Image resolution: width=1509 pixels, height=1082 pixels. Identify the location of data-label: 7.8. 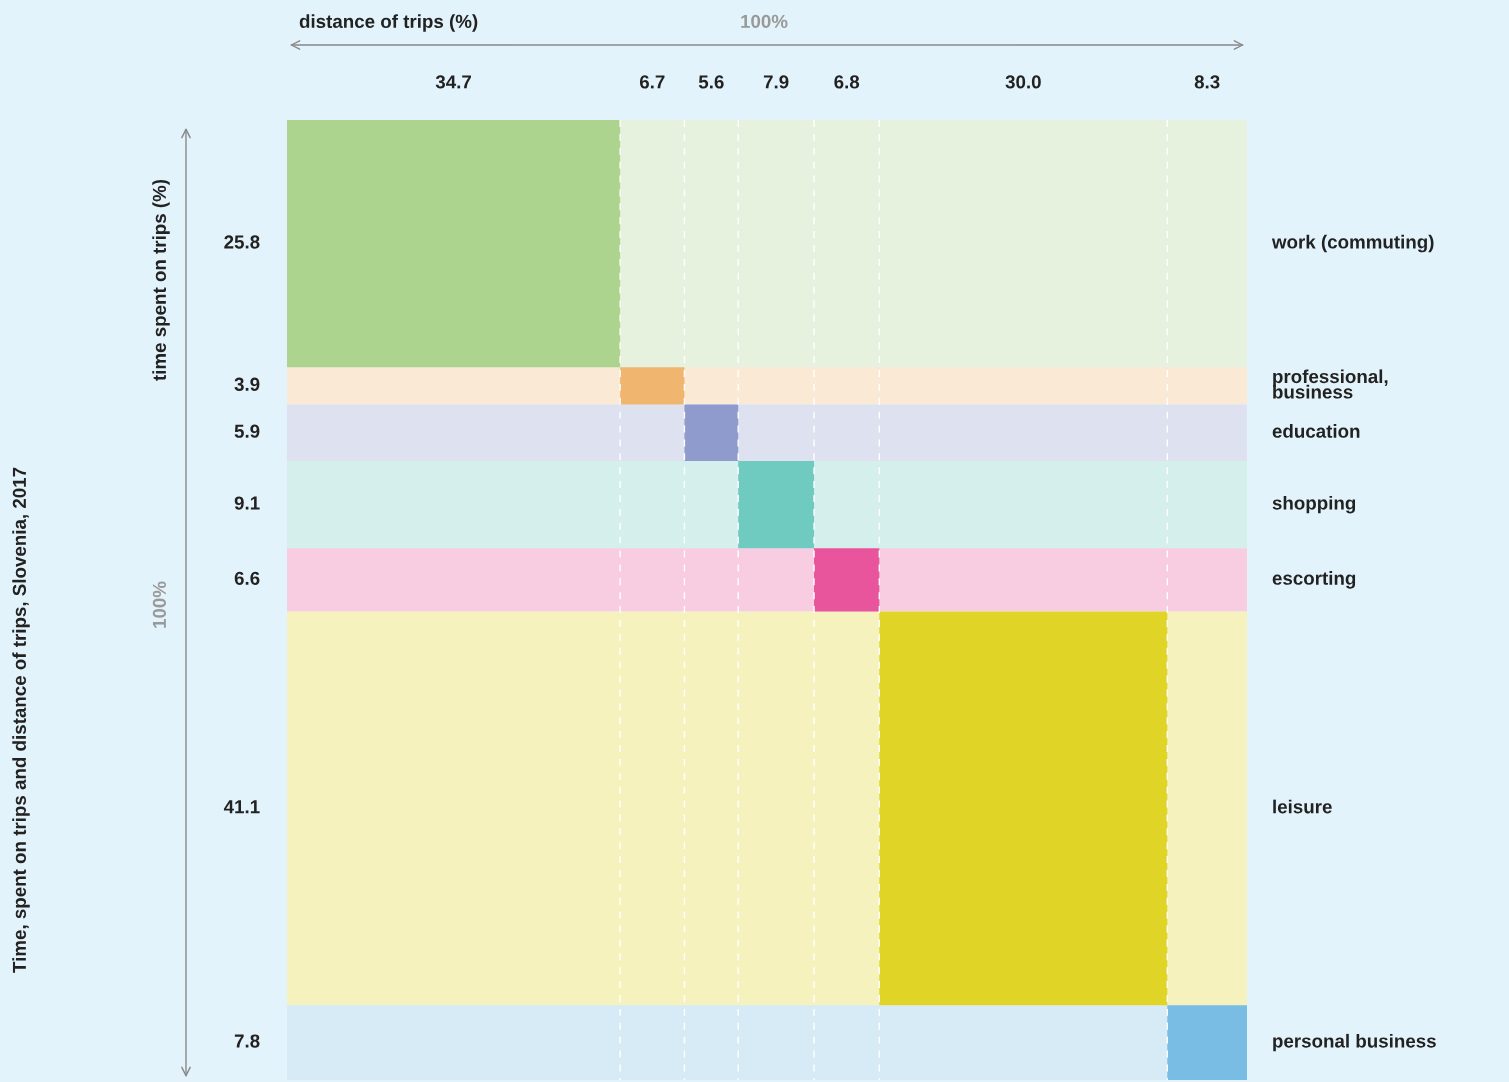
(247, 1041).